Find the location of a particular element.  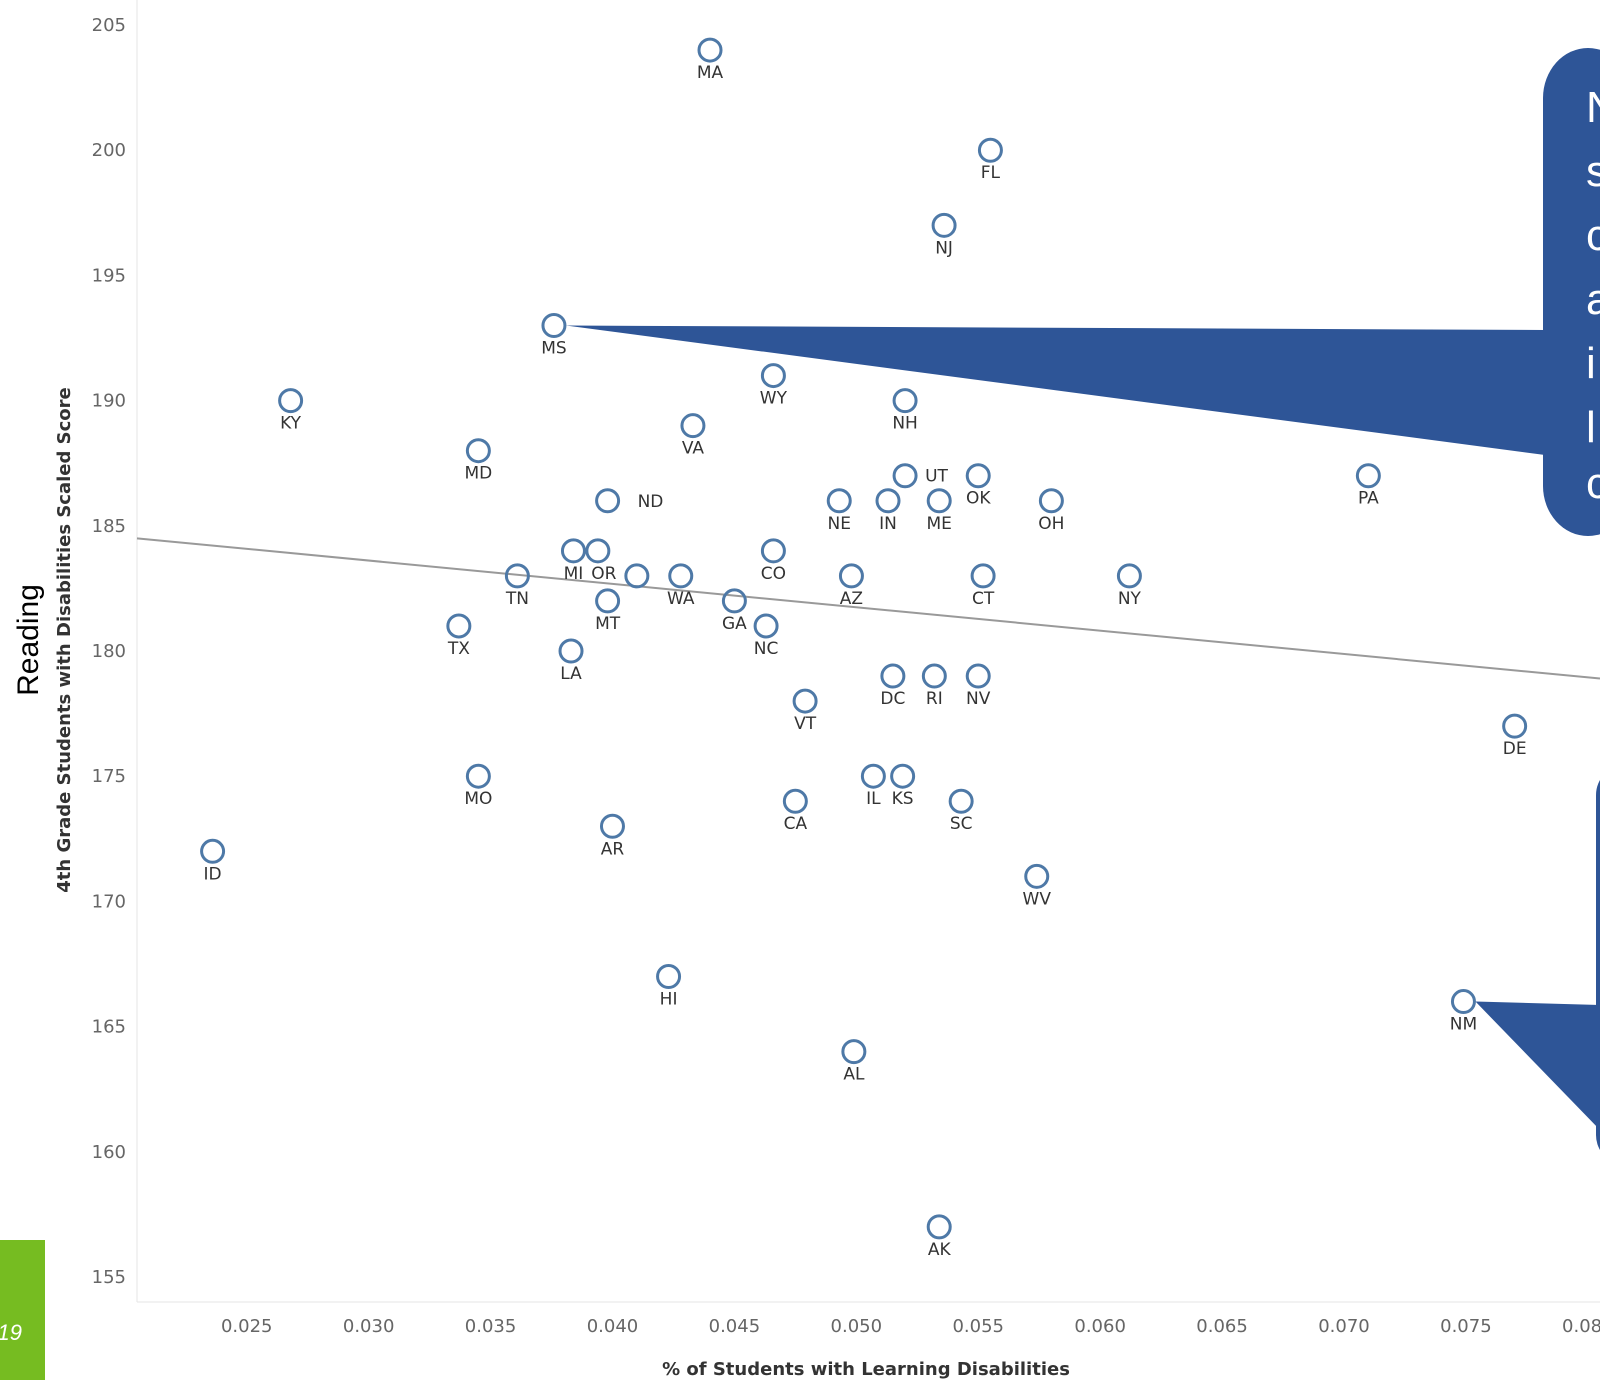

callout-top-letter-5: i is located at coordinates (1591, 363).